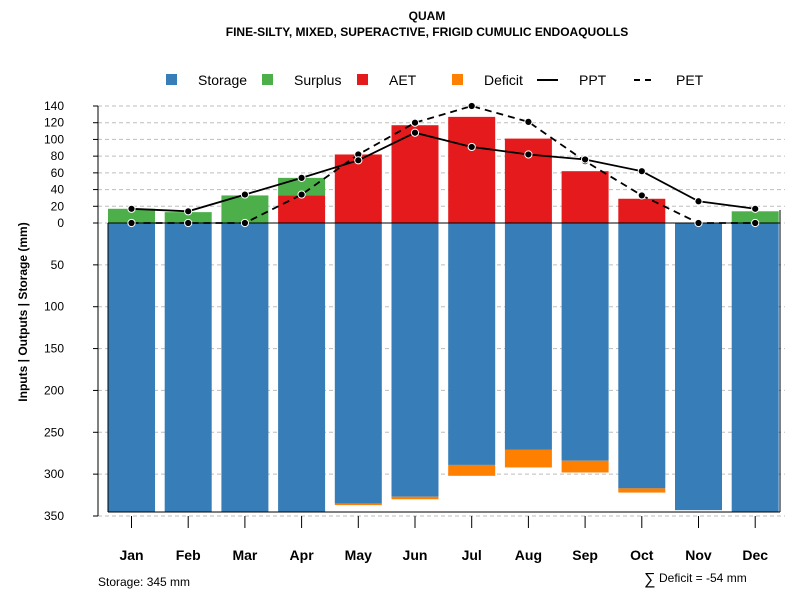 The image size is (800, 605). I want to click on y-tick-label: 200, so click(54, 390).